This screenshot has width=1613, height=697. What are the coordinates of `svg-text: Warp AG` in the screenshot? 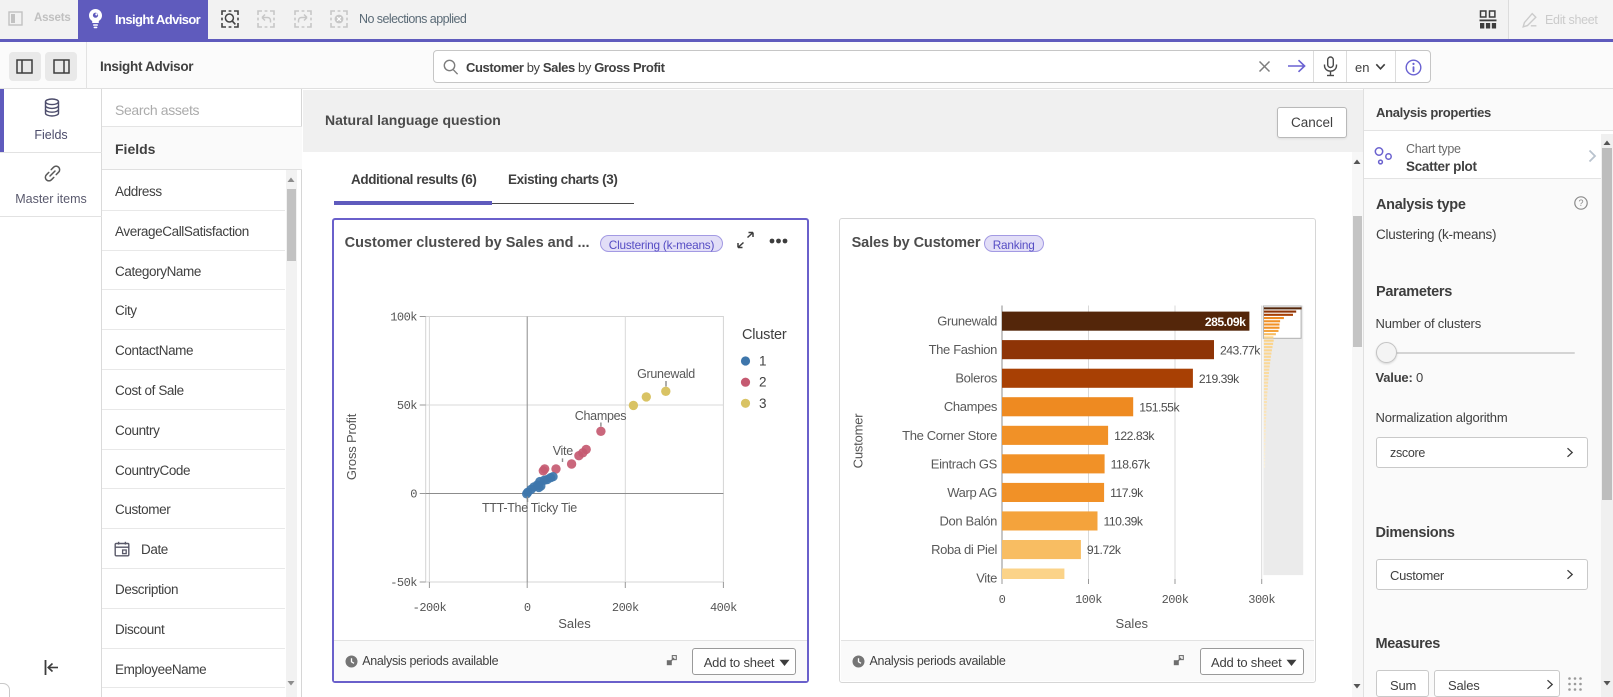 It's located at (972, 491).